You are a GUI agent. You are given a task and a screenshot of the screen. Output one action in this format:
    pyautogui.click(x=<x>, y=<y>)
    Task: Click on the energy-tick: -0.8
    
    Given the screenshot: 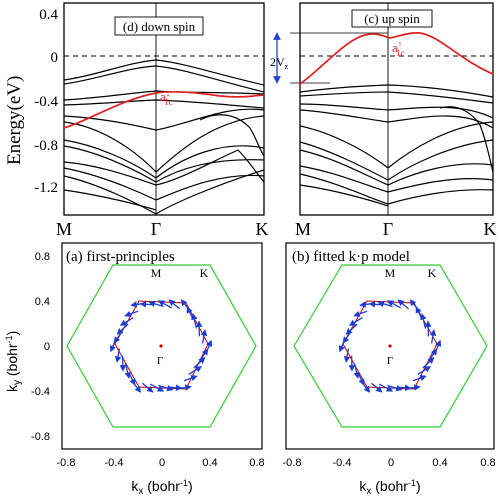 What is the action you would take?
    pyautogui.click(x=46, y=146)
    